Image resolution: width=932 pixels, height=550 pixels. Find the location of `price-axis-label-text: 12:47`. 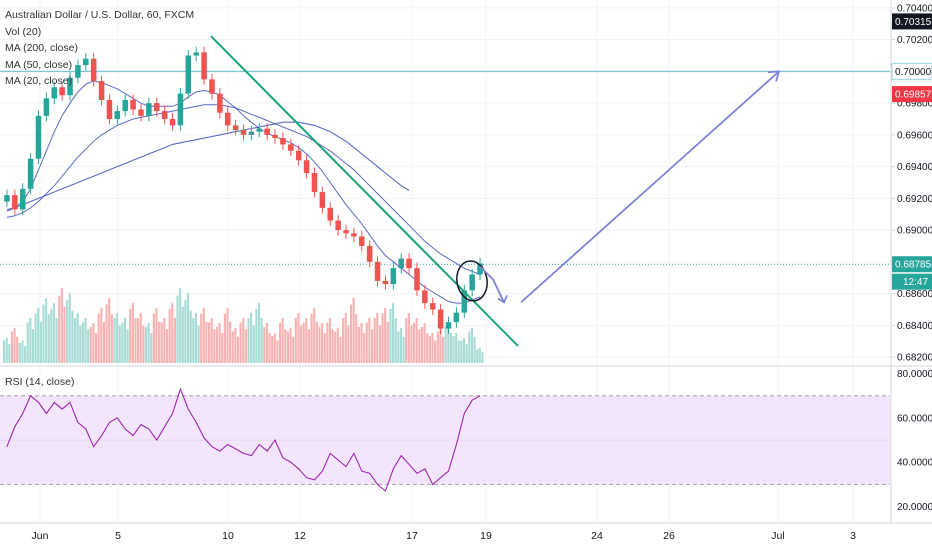

price-axis-label-text: 12:47 is located at coordinates (915, 282).